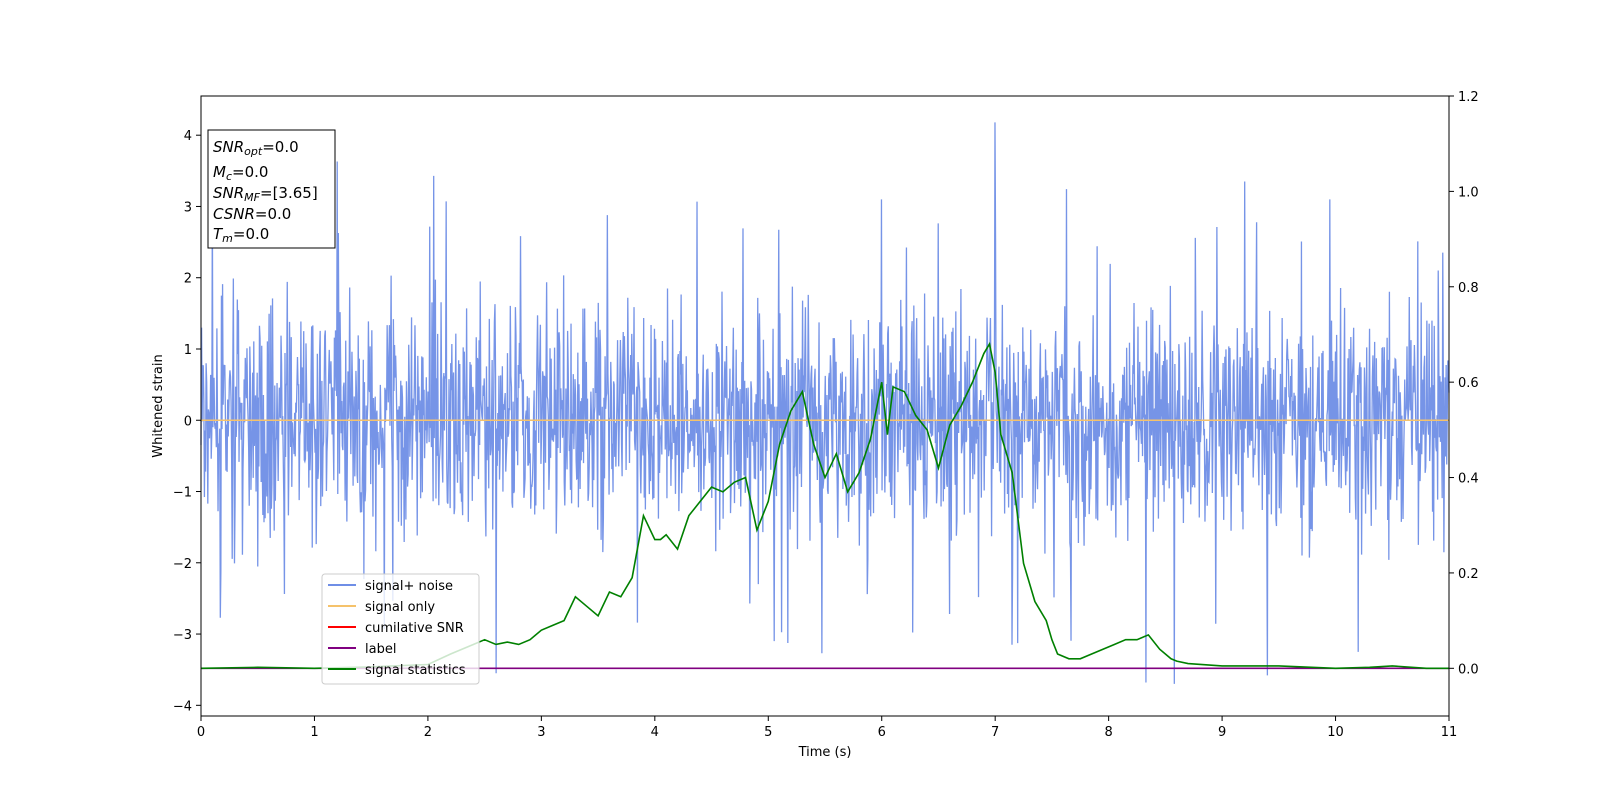 The width and height of the screenshot is (1600, 800). What do you see at coordinates (1468, 288) in the screenshot?
I see `y-right-tick-label: 0.8` at bounding box center [1468, 288].